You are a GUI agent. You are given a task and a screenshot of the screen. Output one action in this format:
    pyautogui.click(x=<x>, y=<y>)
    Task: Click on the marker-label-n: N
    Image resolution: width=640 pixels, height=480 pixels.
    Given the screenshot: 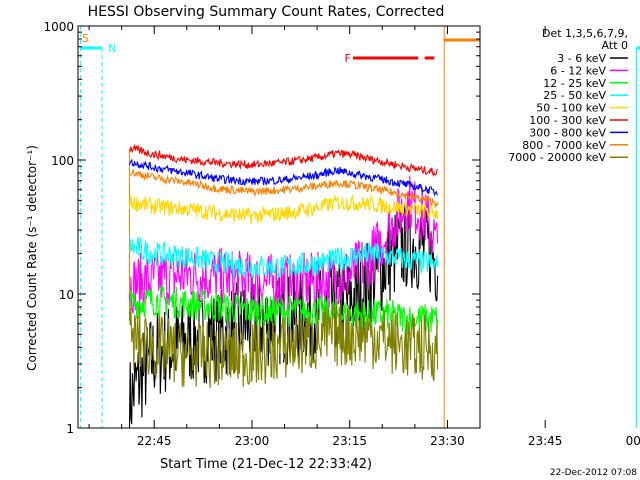 What is the action you would take?
    pyautogui.click(x=112, y=48)
    